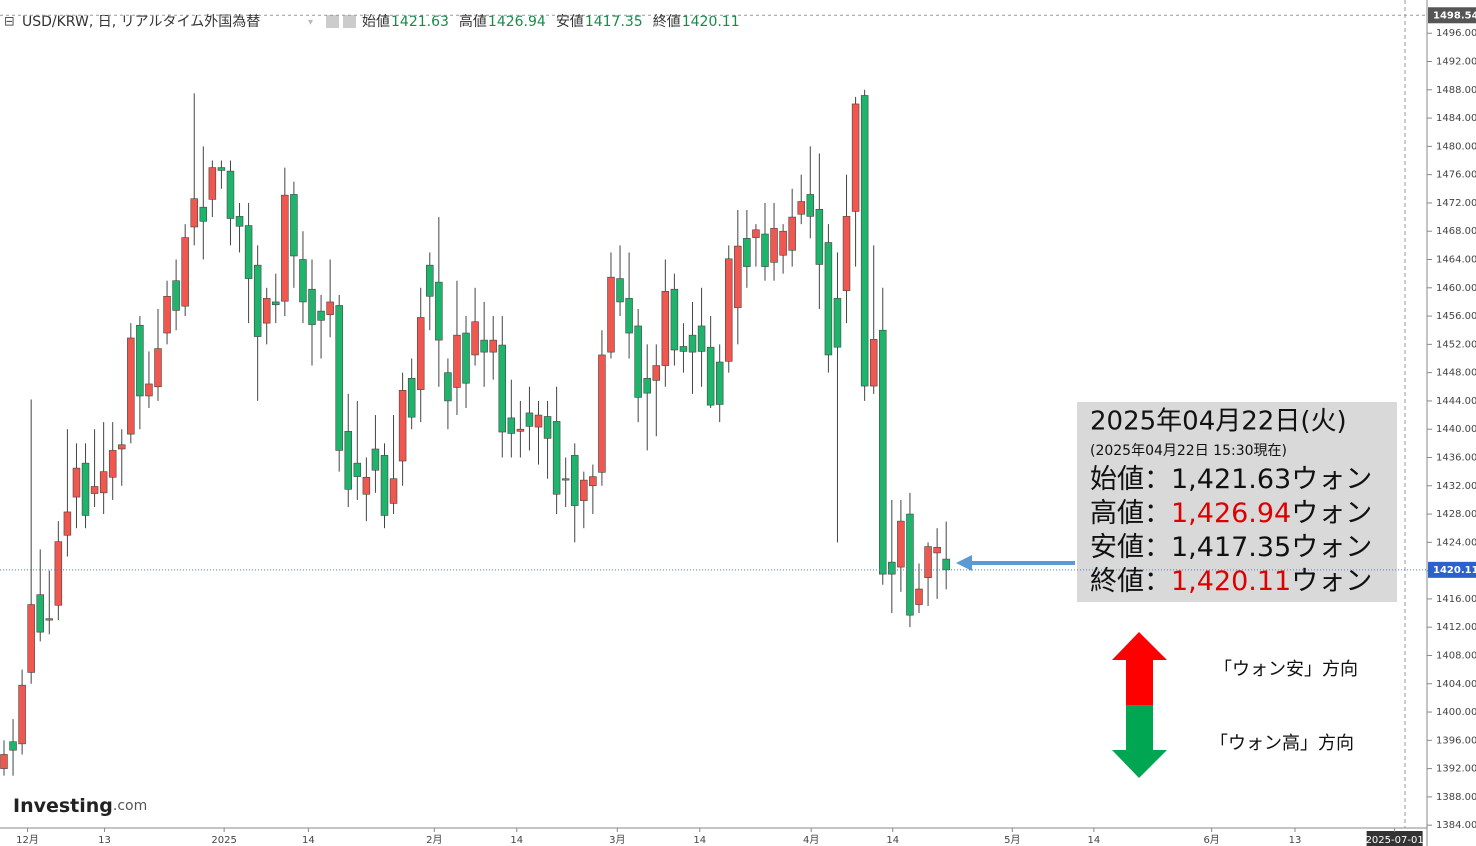 This screenshot has height=846, width=1476. What do you see at coordinates (310, 22) in the screenshot?
I see `dropdown: ▾` at bounding box center [310, 22].